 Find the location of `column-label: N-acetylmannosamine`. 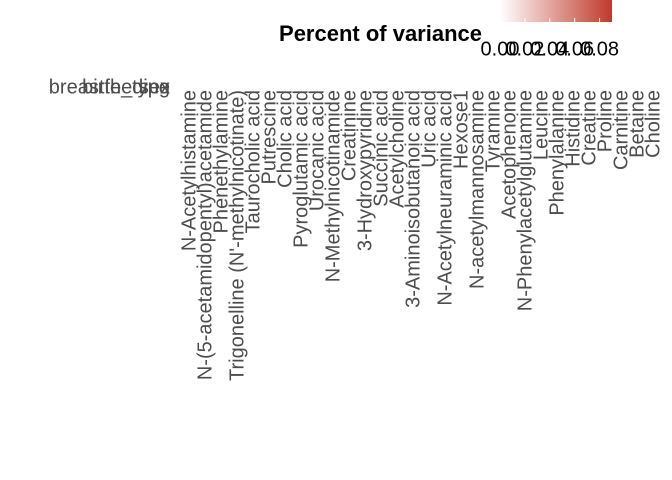

column-label: N-acetylmannosamine is located at coordinates (477, 189).